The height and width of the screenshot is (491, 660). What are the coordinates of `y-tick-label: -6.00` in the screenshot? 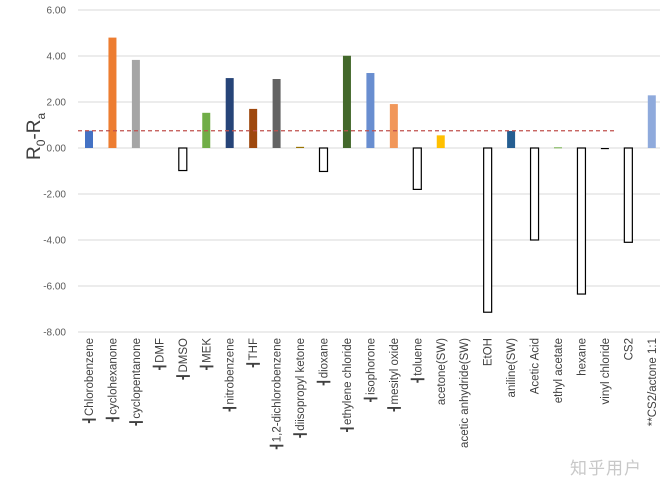 It's located at (54, 287).